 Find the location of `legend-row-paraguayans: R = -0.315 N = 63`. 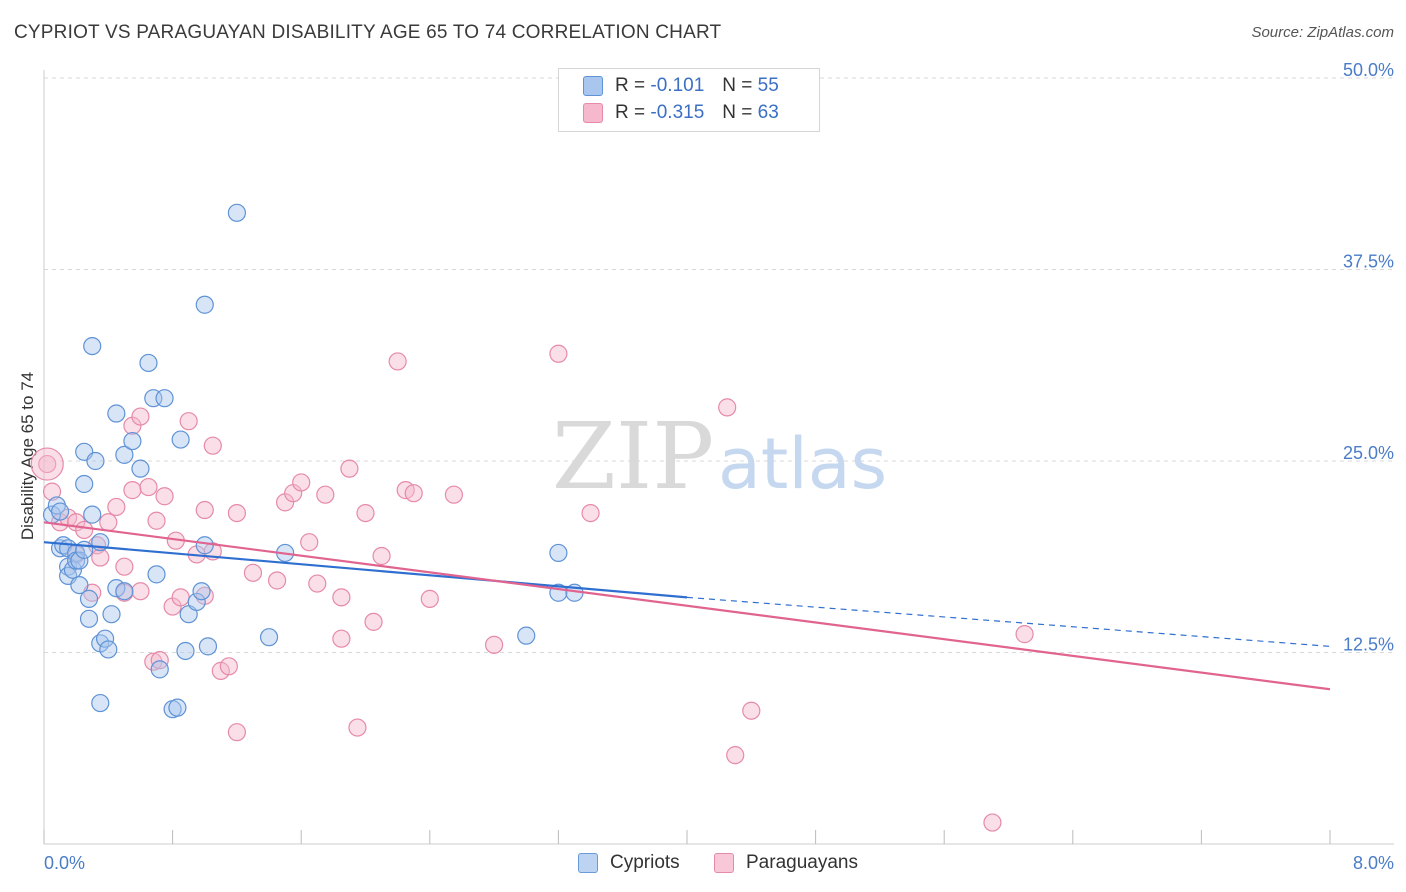

legend-row-paraguayans: R = -0.315 N = 63 is located at coordinates (681, 113).